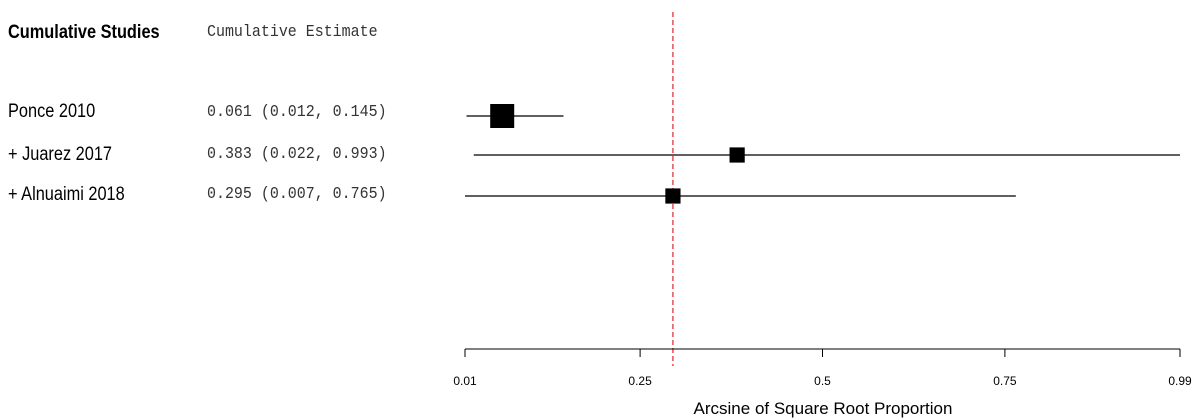 The width and height of the screenshot is (1203, 420). What do you see at coordinates (292, 32) in the screenshot?
I see `cumulative-estimate-header: Cumulative Estimate` at bounding box center [292, 32].